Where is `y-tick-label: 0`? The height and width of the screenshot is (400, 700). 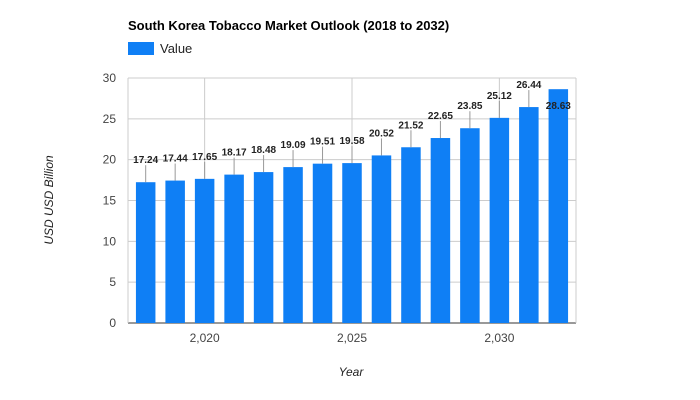
y-tick-label: 0 is located at coordinates (112, 323).